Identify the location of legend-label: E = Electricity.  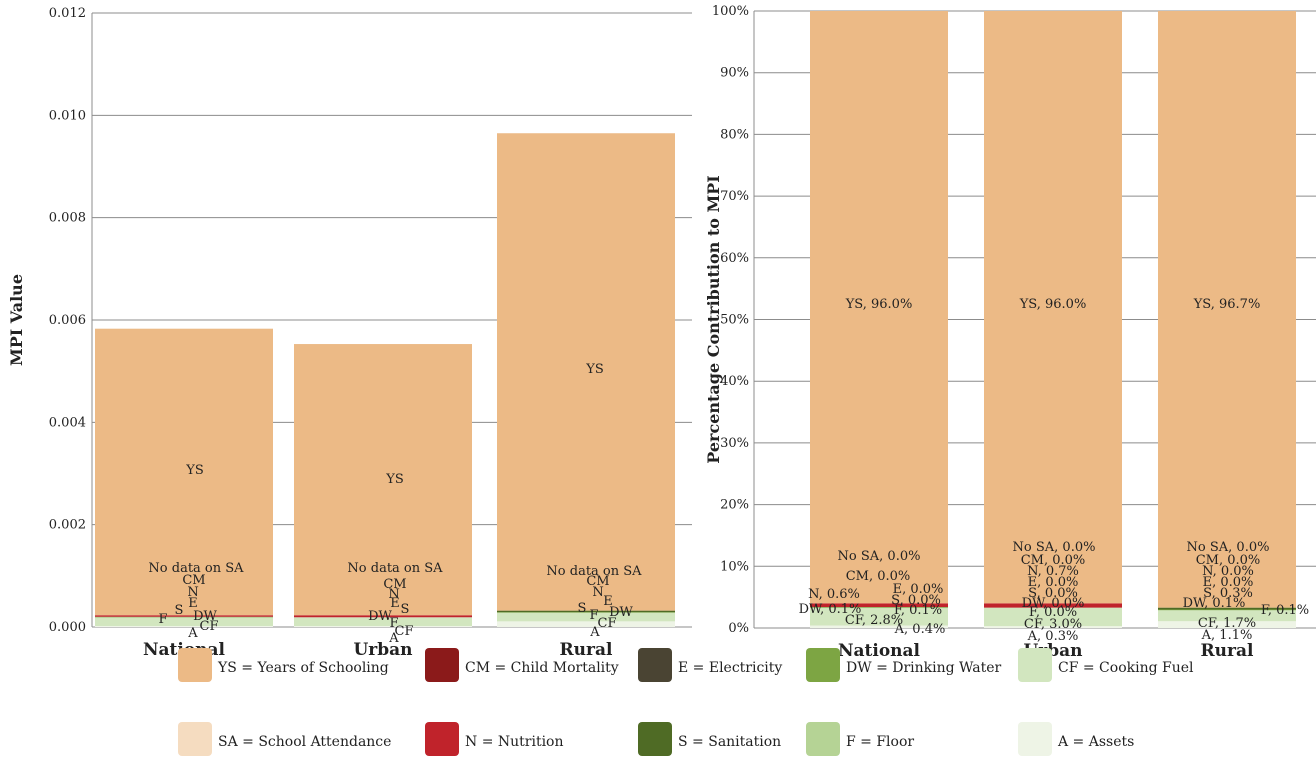
(730, 668).